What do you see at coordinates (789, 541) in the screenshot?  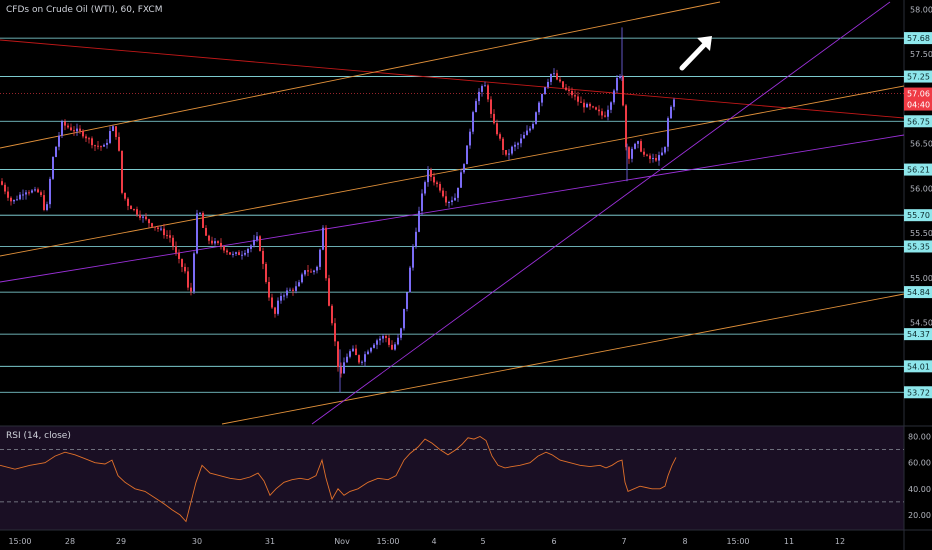 I see `time-tick-label-13: 11` at bounding box center [789, 541].